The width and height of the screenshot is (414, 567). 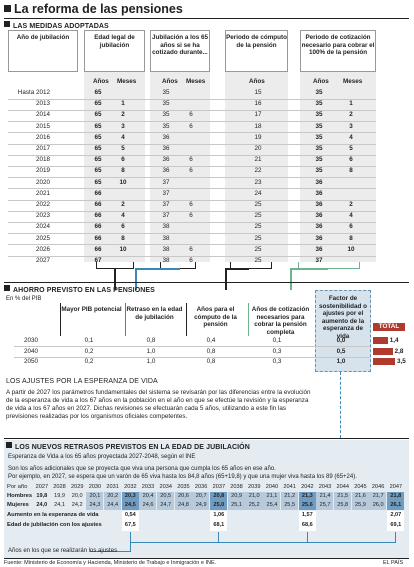 What do you see at coordinates (389, 327) in the screenshot?
I see `total-label: TOTAL` at bounding box center [389, 327].